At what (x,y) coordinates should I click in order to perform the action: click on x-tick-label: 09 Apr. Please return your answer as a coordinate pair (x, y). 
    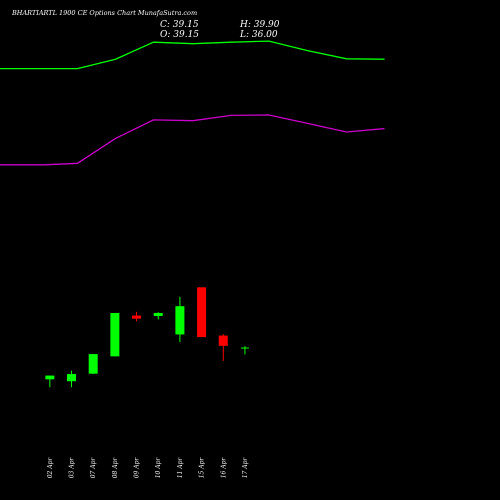
    Looking at the image, I should click on (137, 468).